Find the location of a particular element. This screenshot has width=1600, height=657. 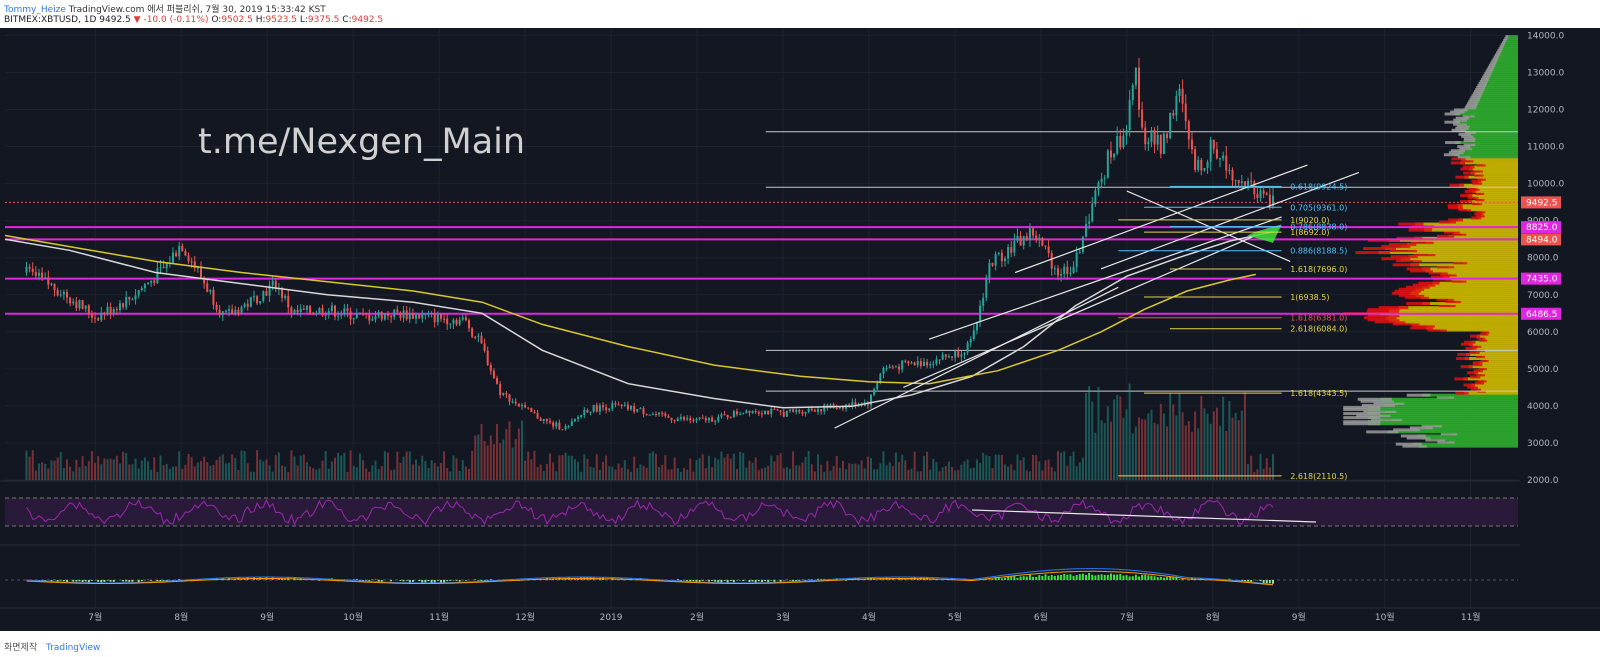

author-name: Tommy_Heize is located at coordinates (35, 10).